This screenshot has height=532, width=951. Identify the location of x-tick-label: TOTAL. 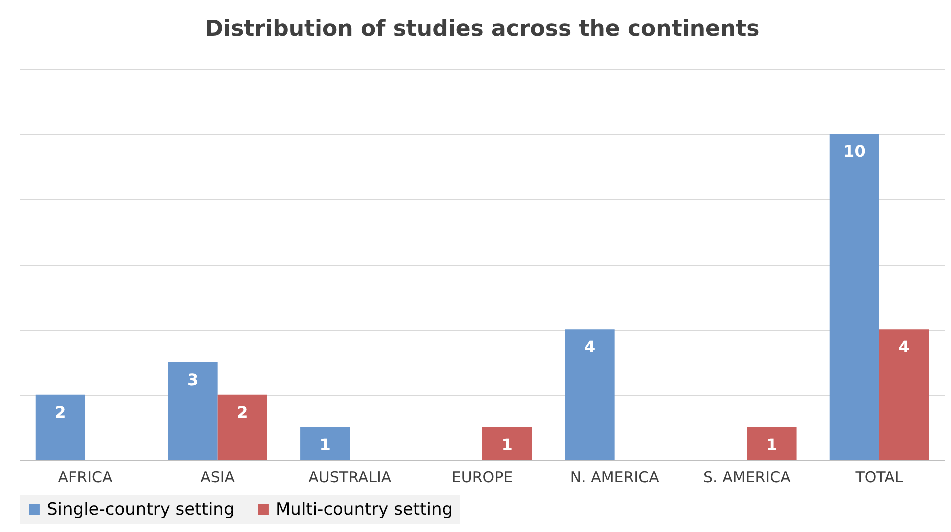
(879, 477).